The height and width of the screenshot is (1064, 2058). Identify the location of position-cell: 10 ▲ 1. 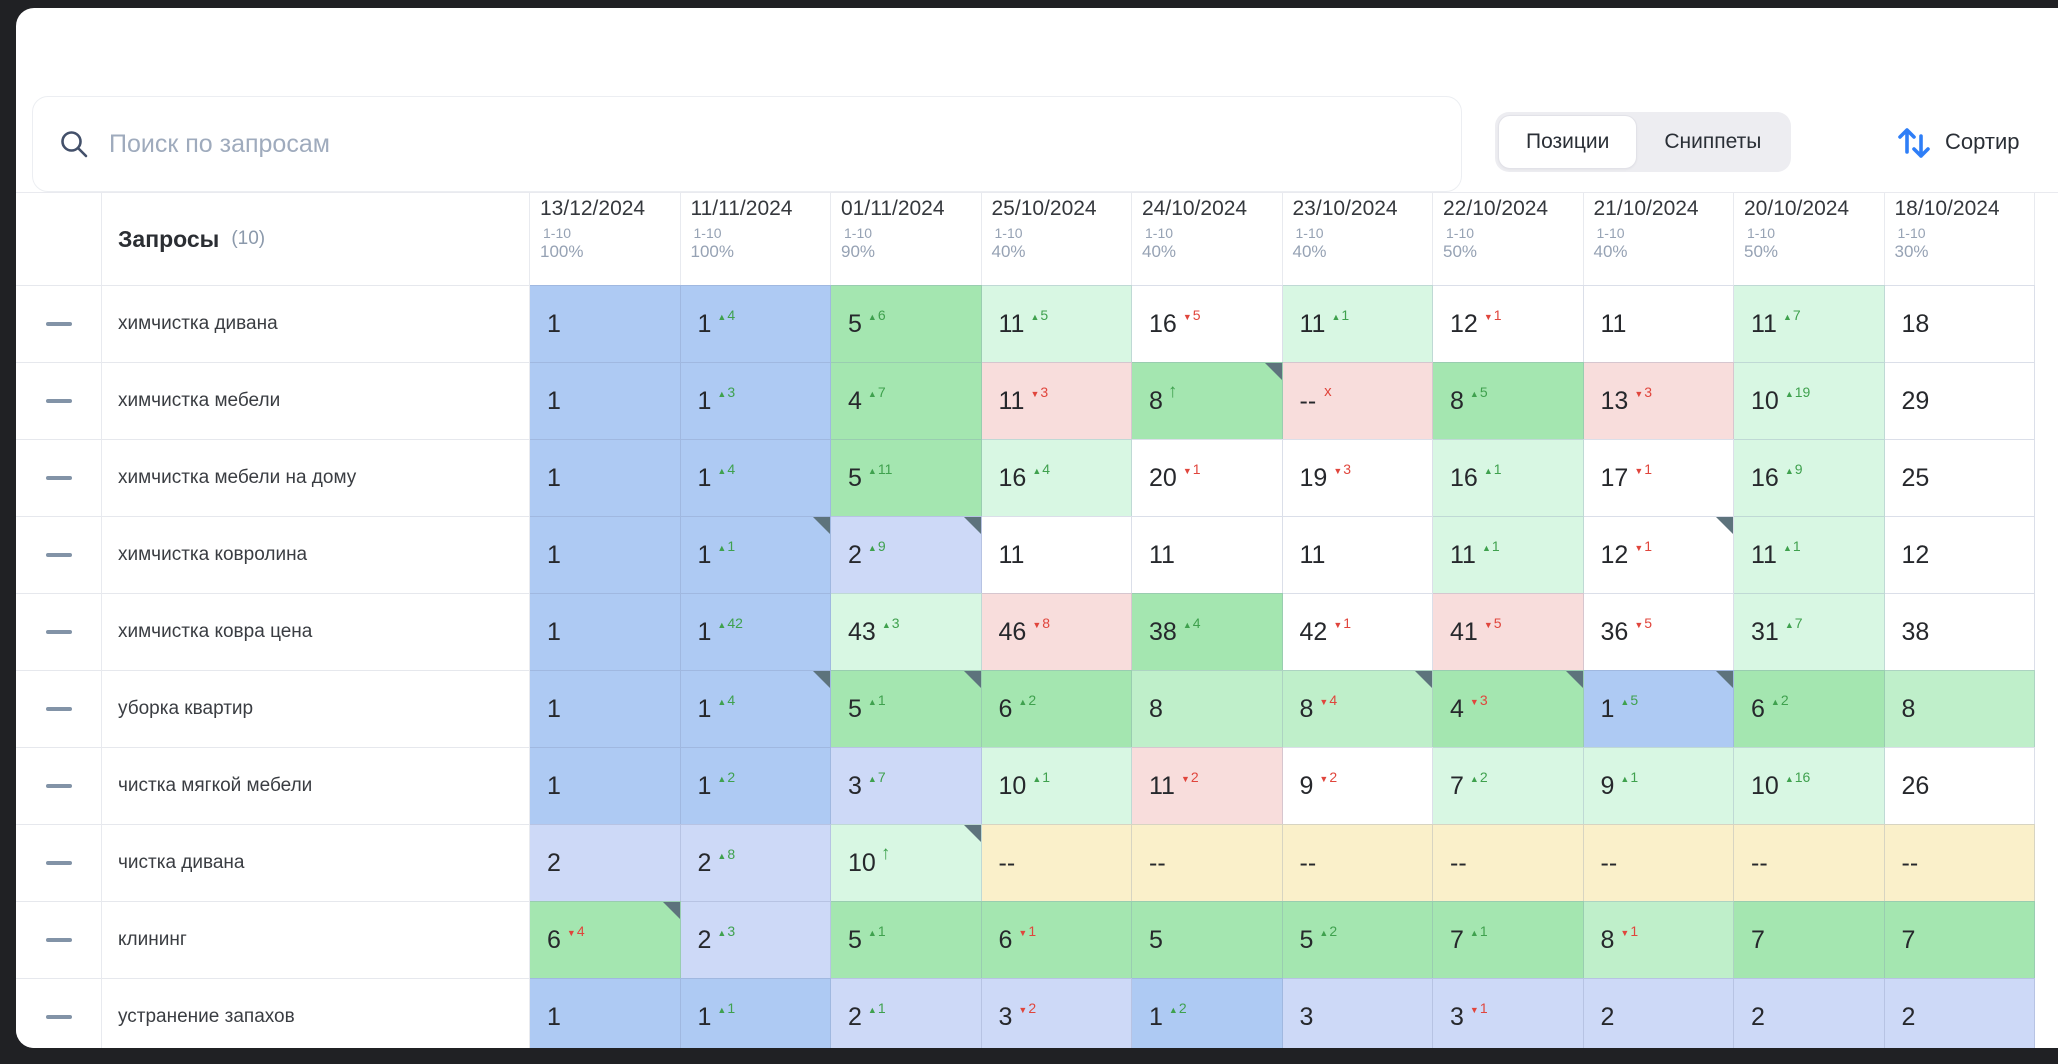
(1056, 785).